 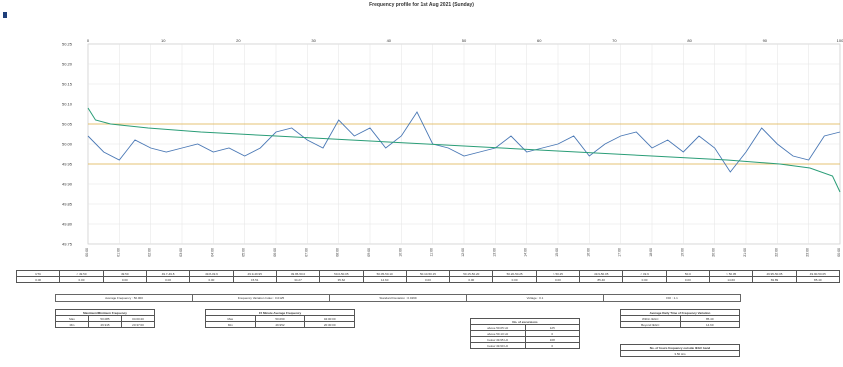 What do you see at coordinates (765, 40) in the screenshot?
I see `x-top-tick-label: 90` at bounding box center [765, 40].